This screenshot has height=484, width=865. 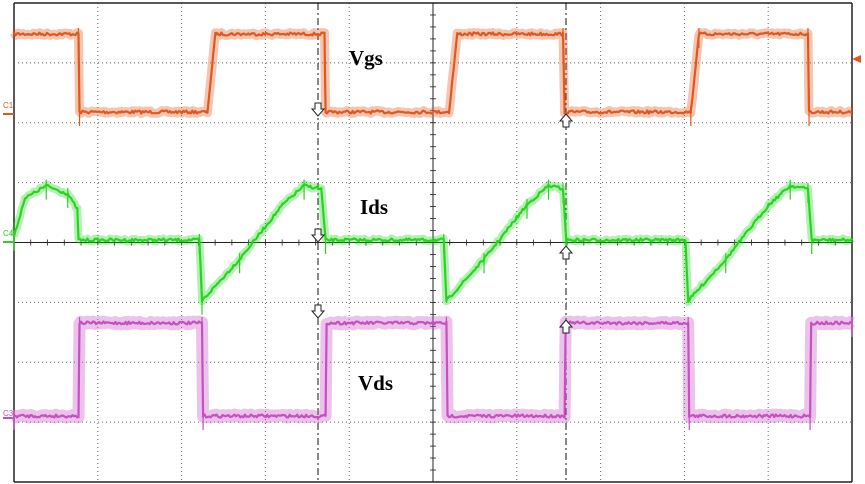 I want to click on label-ids: Ids, so click(x=374, y=207).